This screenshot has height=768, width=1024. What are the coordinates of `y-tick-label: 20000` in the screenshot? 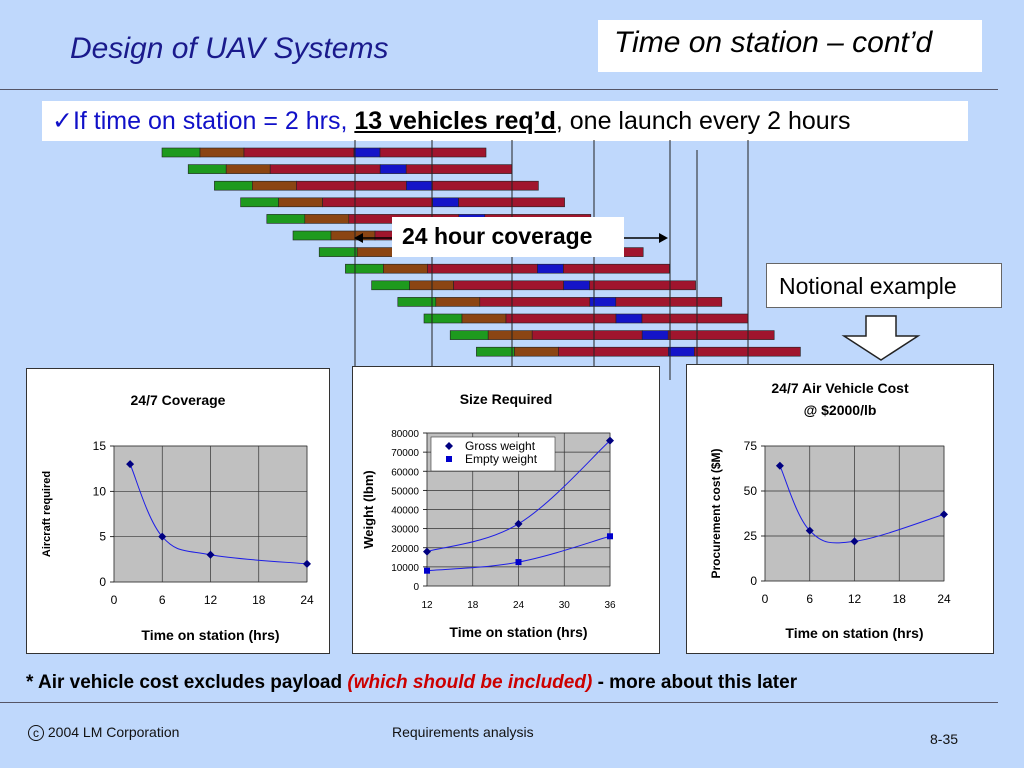 It's located at (405, 549).